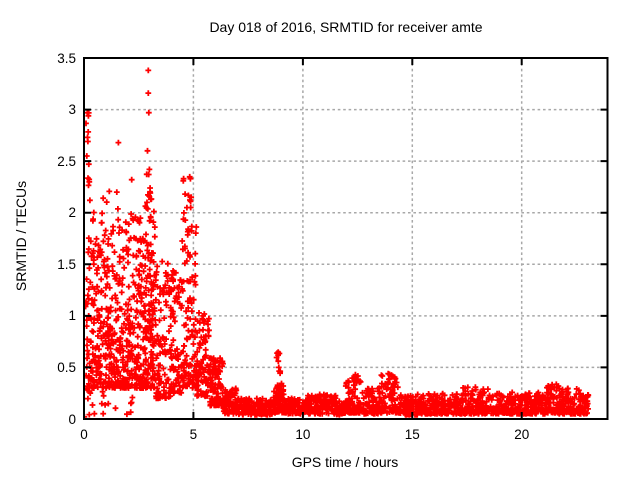  What do you see at coordinates (345, 462) in the screenshot?
I see `x-axis-label: GPS time / hours` at bounding box center [345, 462].